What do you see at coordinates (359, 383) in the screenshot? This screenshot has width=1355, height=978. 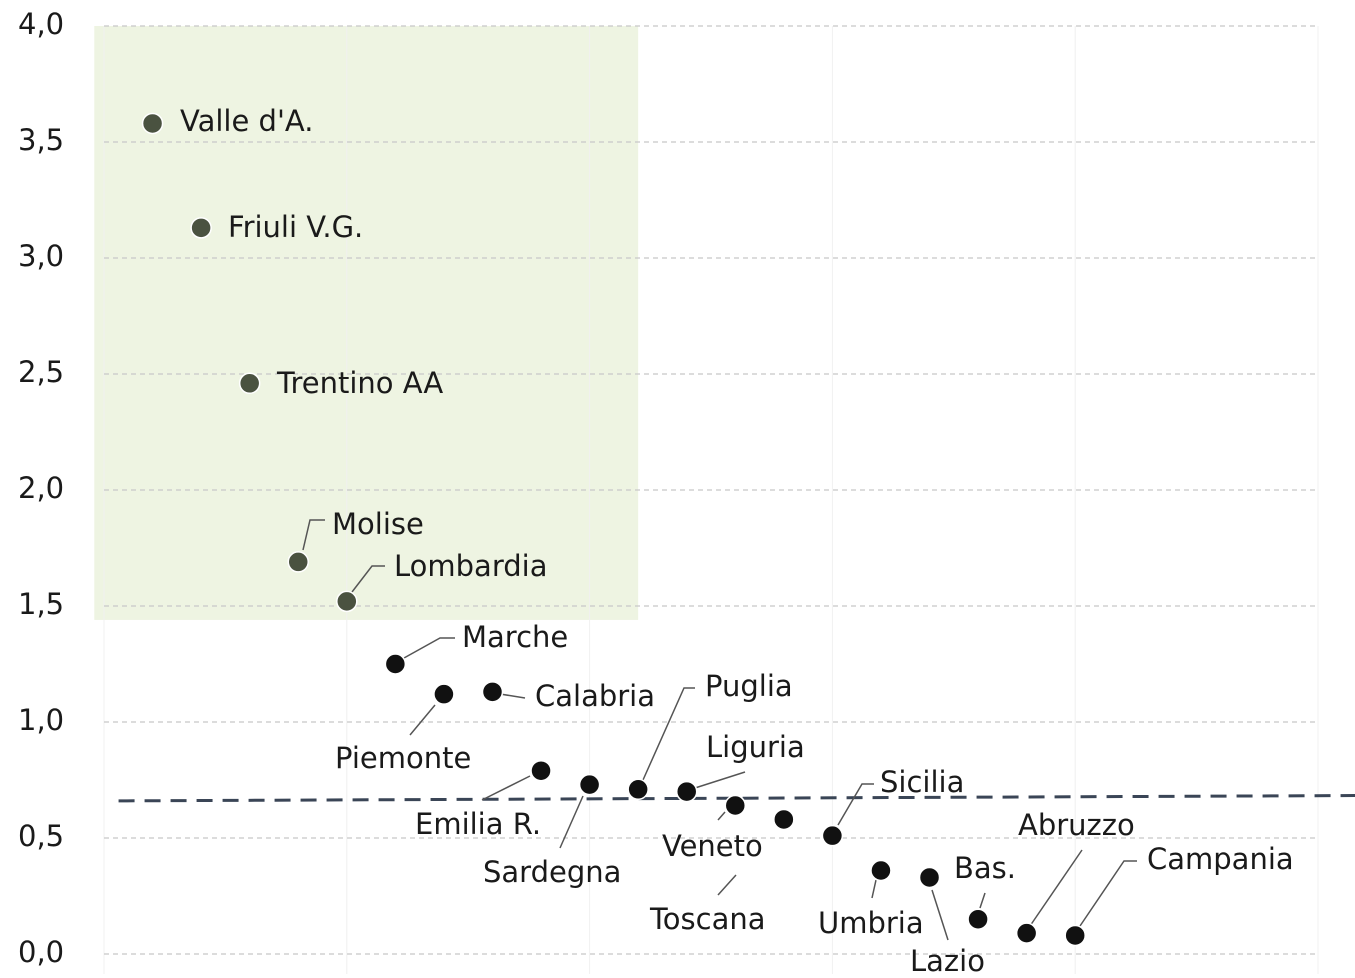 I see `point-label: Trentino AA` at bounding box center [359, 383].